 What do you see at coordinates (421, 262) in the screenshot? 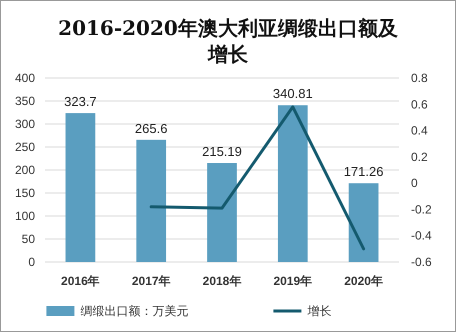
I see `y2-tick-label: -0.6` at bounding box center [421, 262].